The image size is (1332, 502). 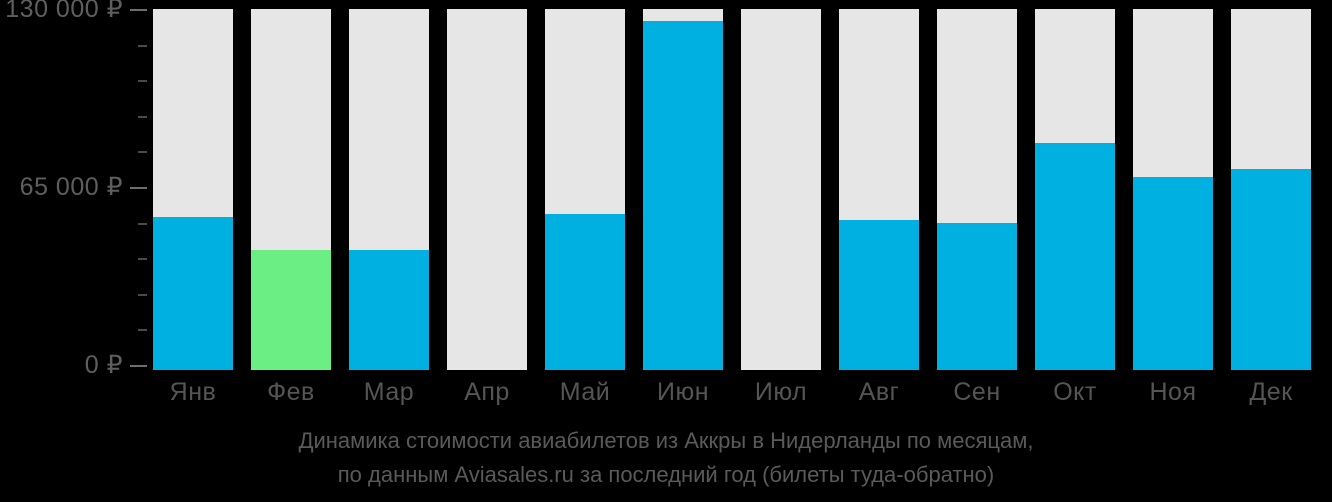 What do you see at coordinates (585, 392) in the screenshot?
I see `x-label-май: Май` at bounding box center [585, 392].